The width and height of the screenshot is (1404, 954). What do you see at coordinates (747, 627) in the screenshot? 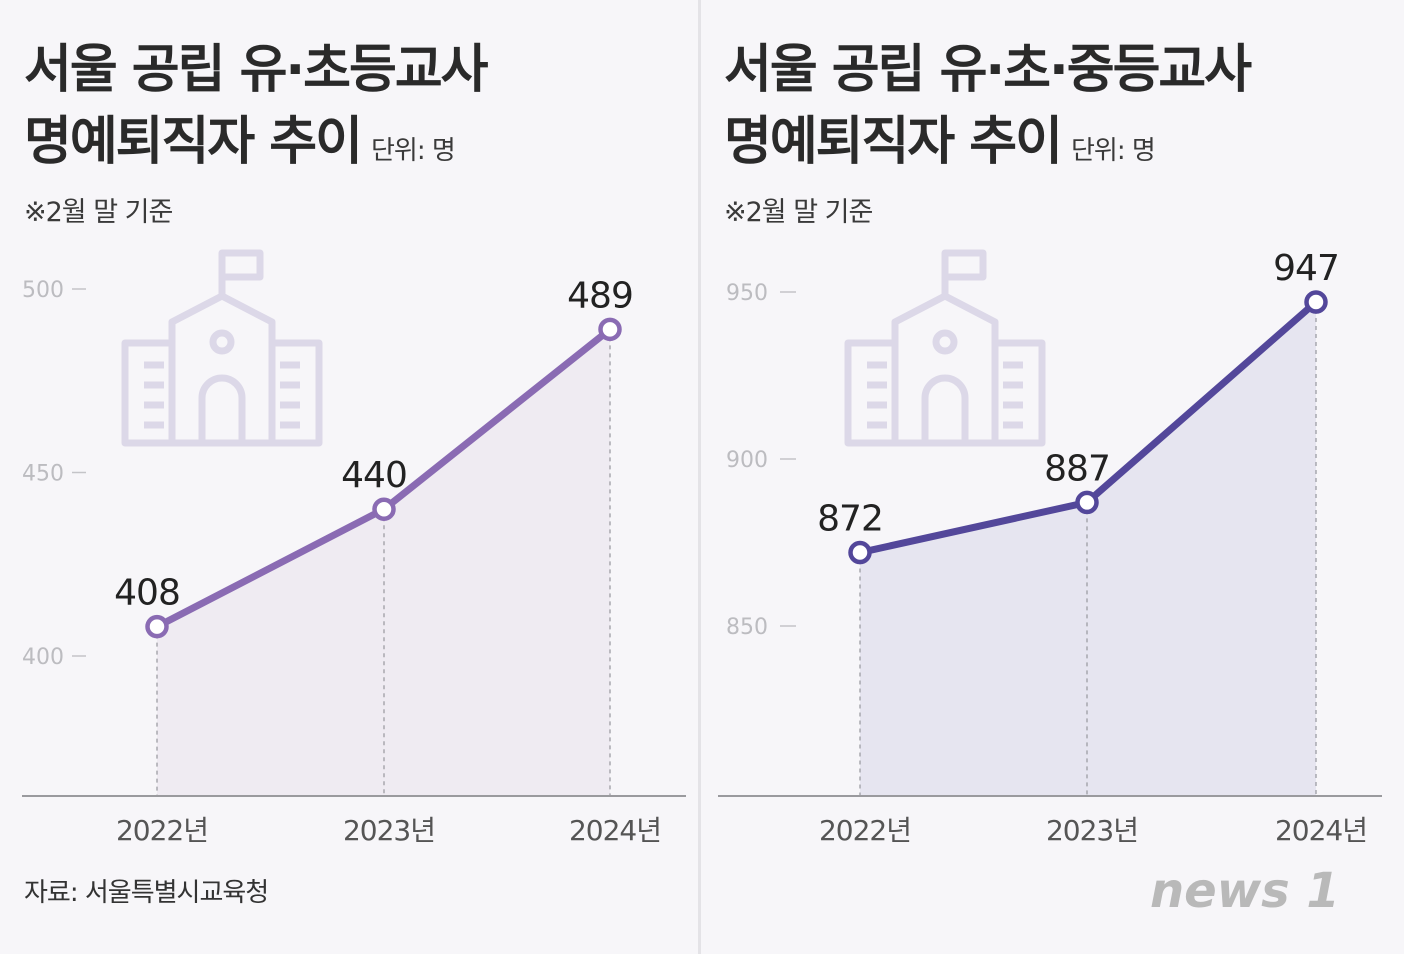
I see `y-tick-label: 850` at bounding box center [747, 627].